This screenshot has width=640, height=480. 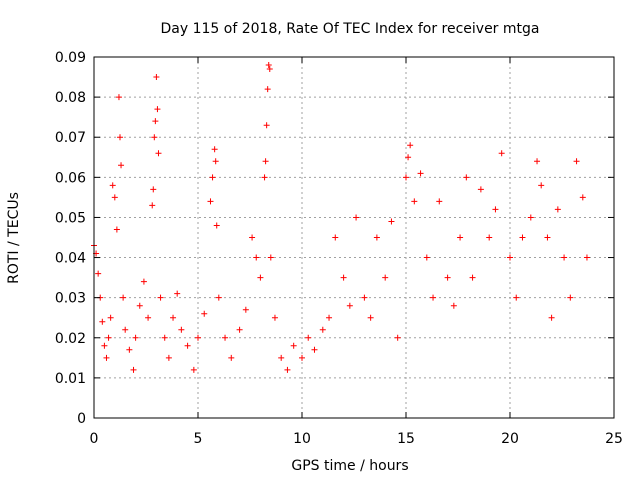 I want to click on x-tick-label: 25, so click(x=614, y=439).